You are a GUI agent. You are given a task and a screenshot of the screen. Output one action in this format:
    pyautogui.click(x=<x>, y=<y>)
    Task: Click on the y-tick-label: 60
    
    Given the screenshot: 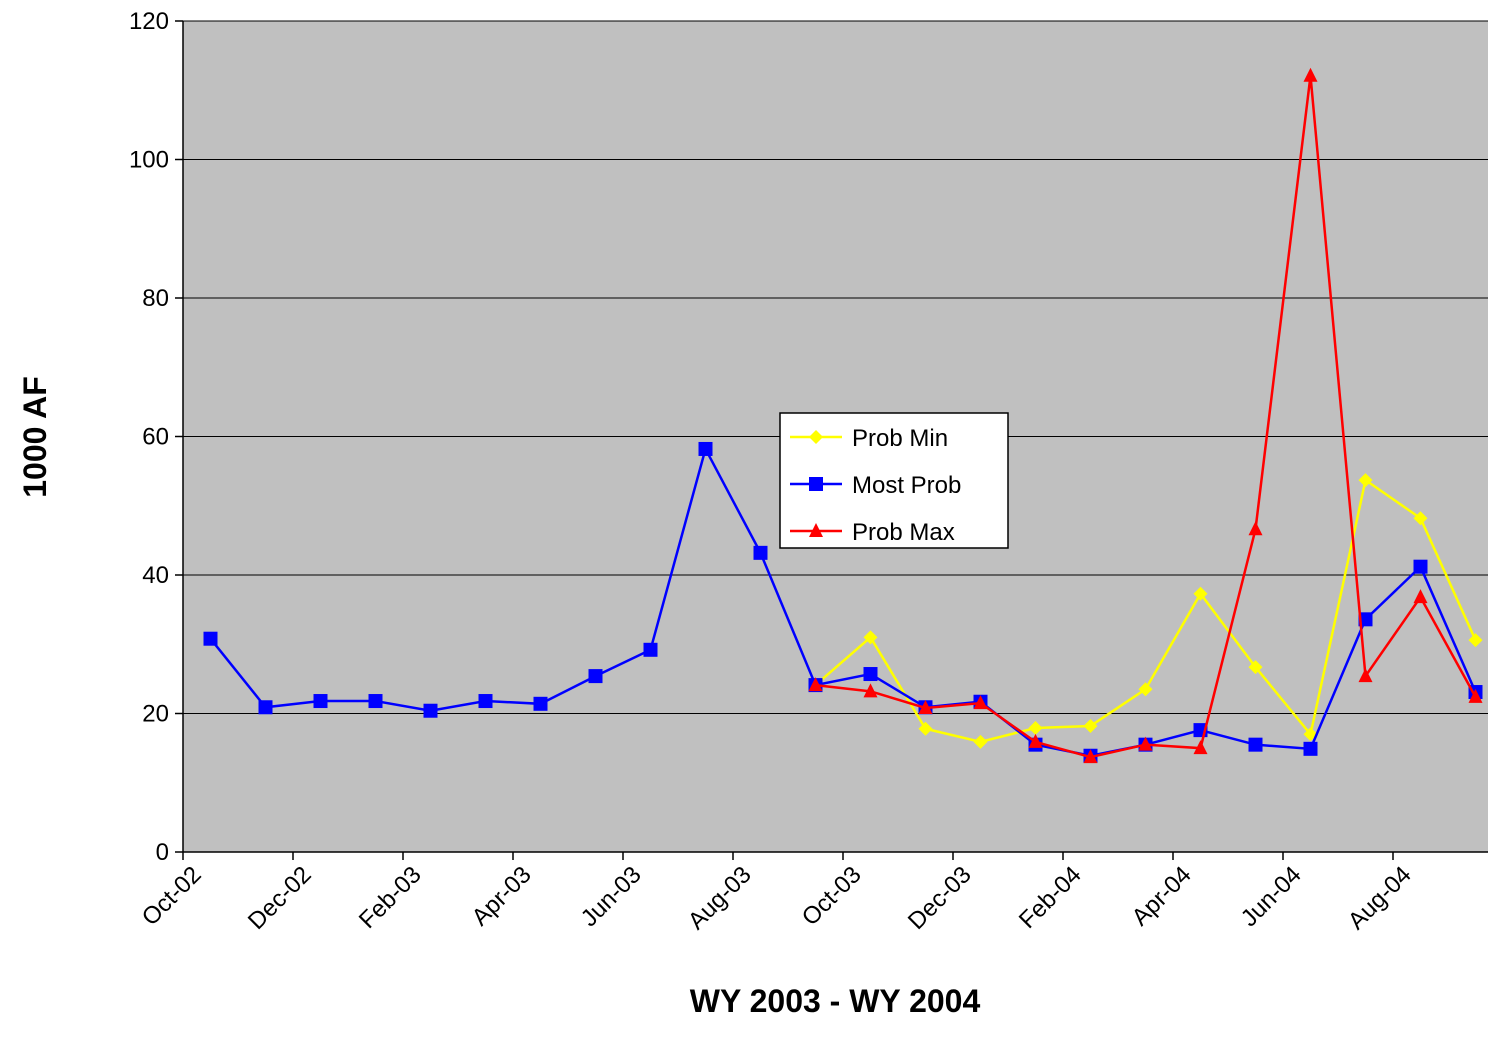 What is the action you would take?
    pyautogui.click(x=155, y=437)
    